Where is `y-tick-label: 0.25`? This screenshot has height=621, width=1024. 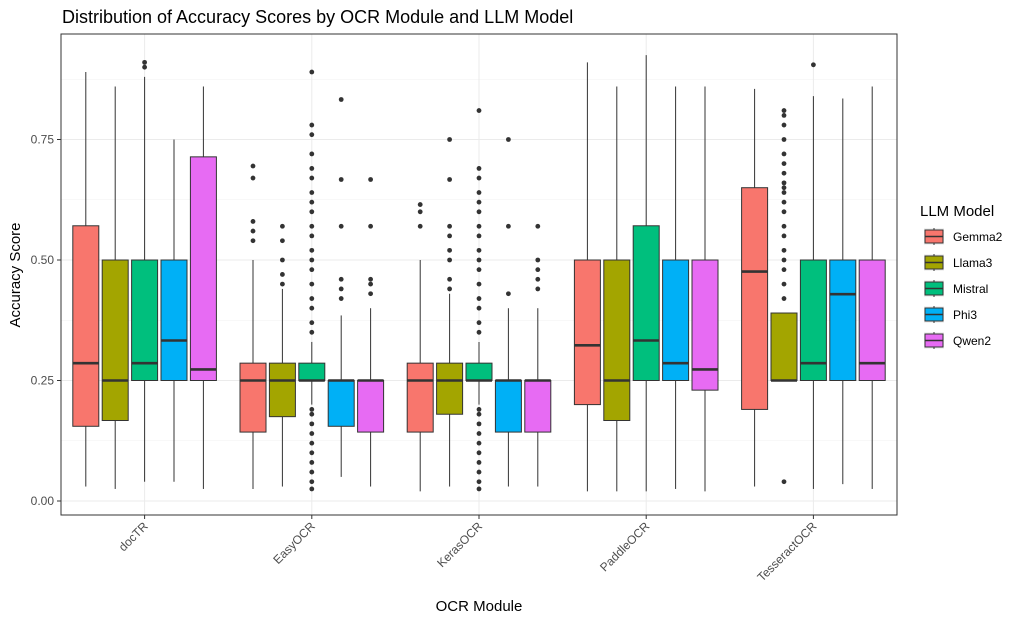
y-tick-label: 0.25 is located at coordinates (43, 381).